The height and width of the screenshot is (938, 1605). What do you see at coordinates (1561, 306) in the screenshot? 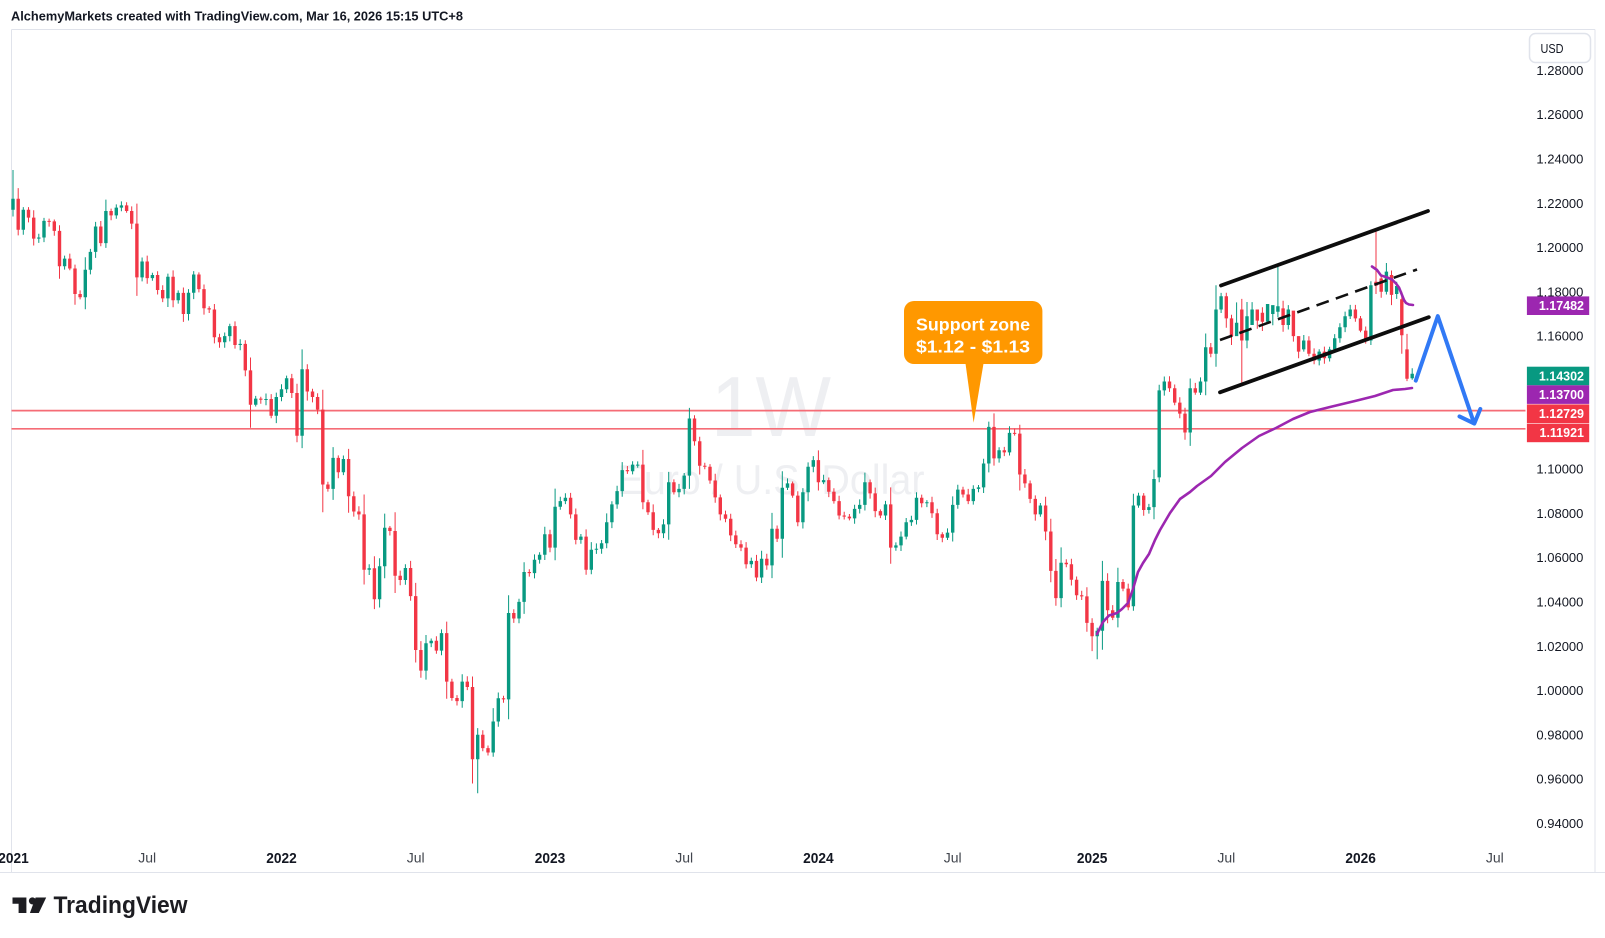
I see `svg-text: 1.17482` at bounding box center [1561, 306].